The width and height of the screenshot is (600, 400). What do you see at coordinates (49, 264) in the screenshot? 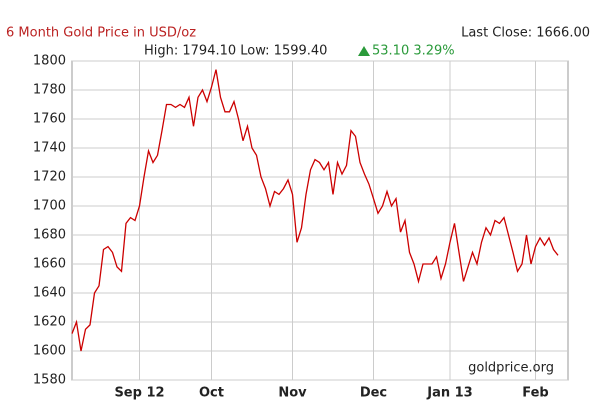
I see `y-tick-label: 1660` at bounding box center [49, 264].